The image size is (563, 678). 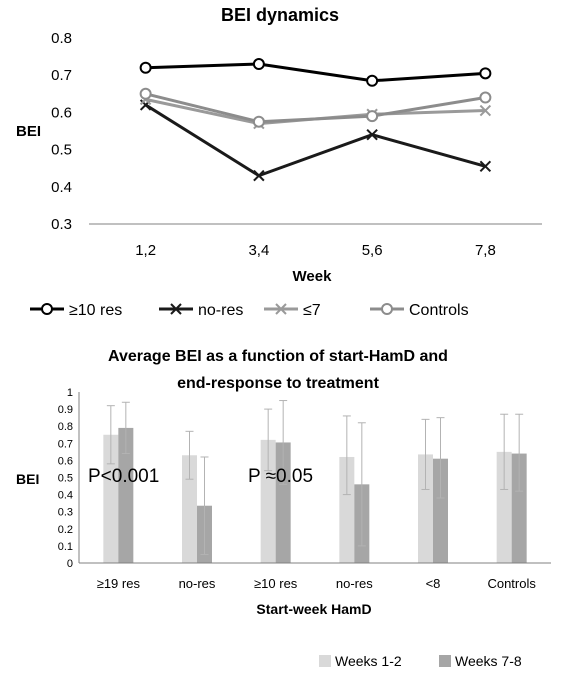 What do you see at coordinates (485, 250) in the screenshot?
I see `line-x-tick-label-3: 7,8` at bounding box center [485, 250].